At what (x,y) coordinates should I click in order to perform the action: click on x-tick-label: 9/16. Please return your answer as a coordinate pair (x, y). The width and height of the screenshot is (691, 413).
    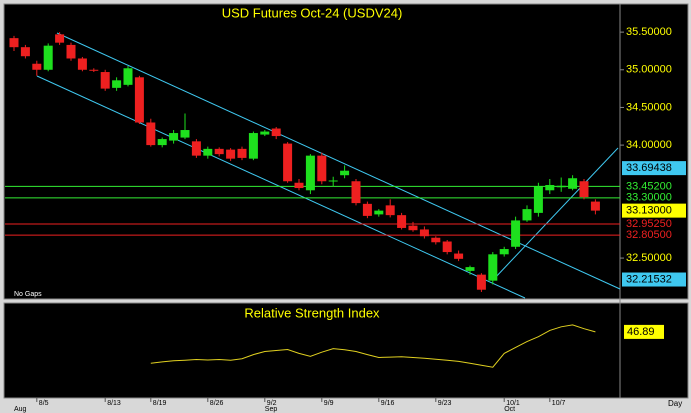
    Looking at the image, I should click on (388, 403).